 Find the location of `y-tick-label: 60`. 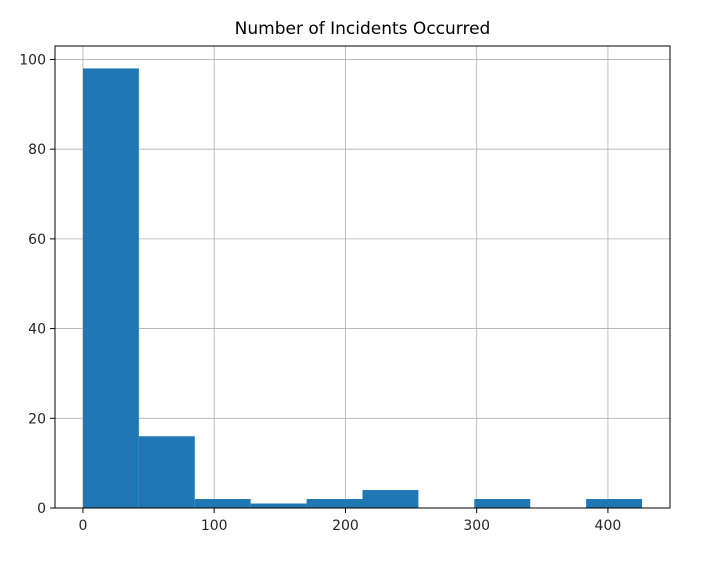

y-tick-label: 60 is located at coordinates (37, 240).